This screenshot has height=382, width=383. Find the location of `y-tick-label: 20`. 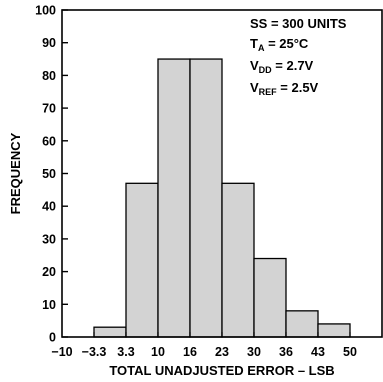

y-tick-label: 20 is located at coordinates (49, 272).